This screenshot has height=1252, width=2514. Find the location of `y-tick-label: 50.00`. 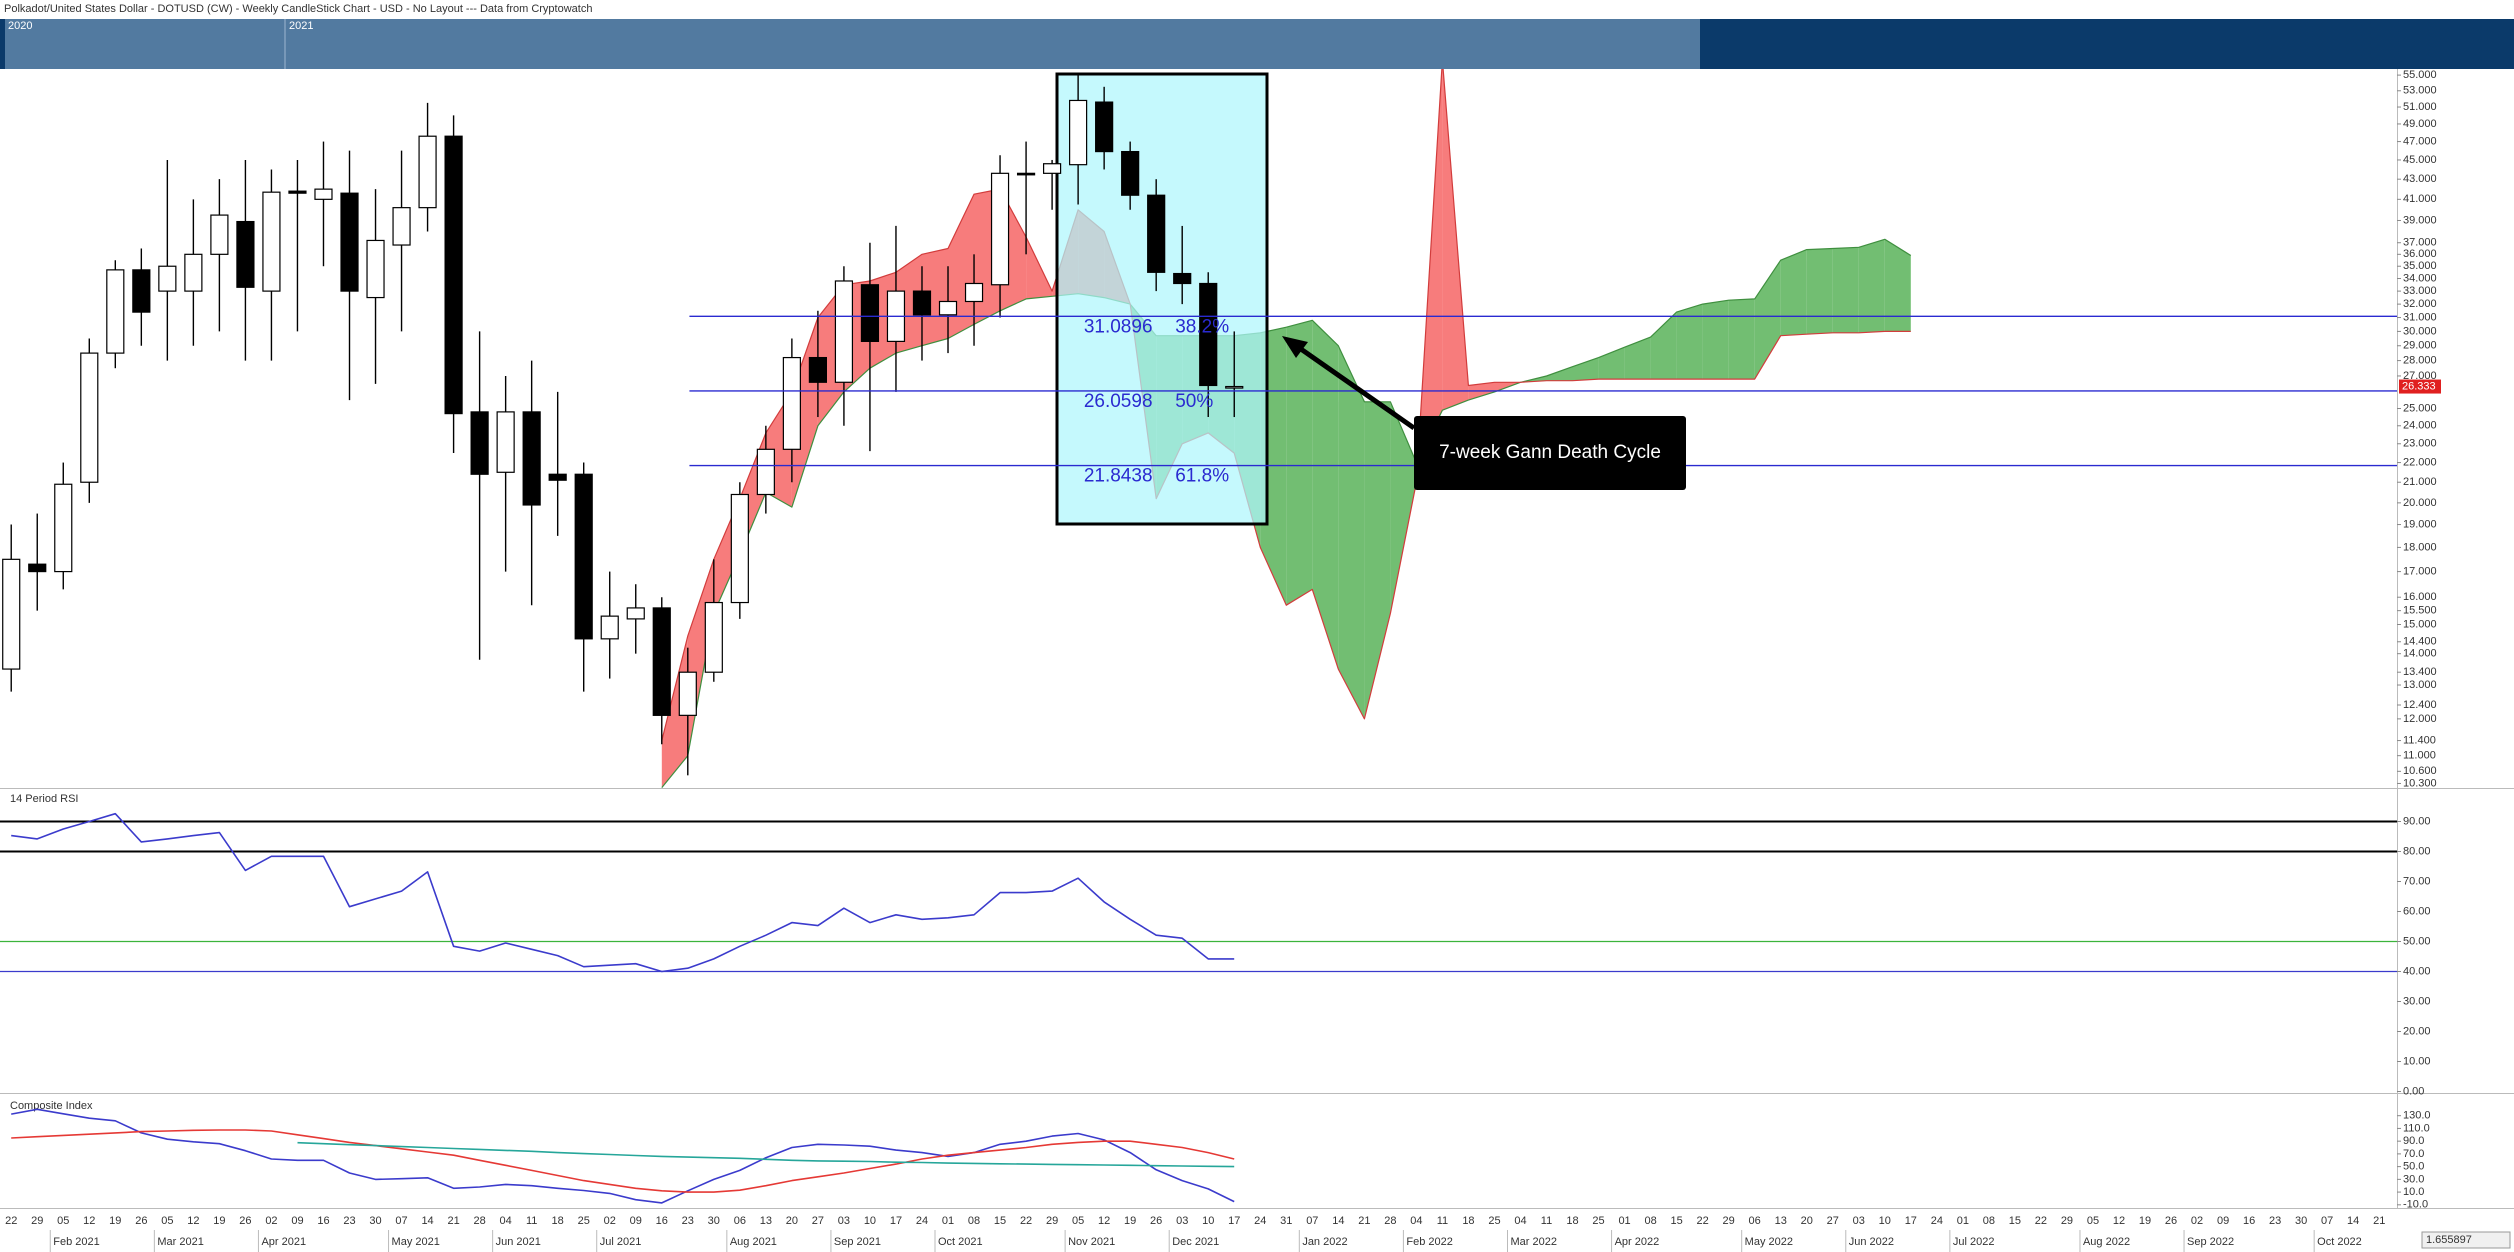

y-tick-label: 50.00 is located at coordinates (2417, 941).